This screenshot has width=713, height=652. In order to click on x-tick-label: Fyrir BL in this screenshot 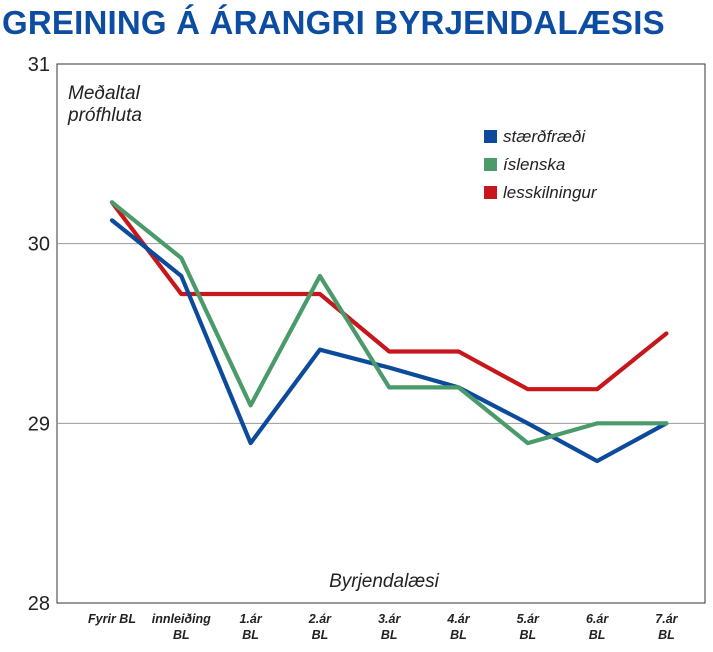, I will do `click(112, 619)`.